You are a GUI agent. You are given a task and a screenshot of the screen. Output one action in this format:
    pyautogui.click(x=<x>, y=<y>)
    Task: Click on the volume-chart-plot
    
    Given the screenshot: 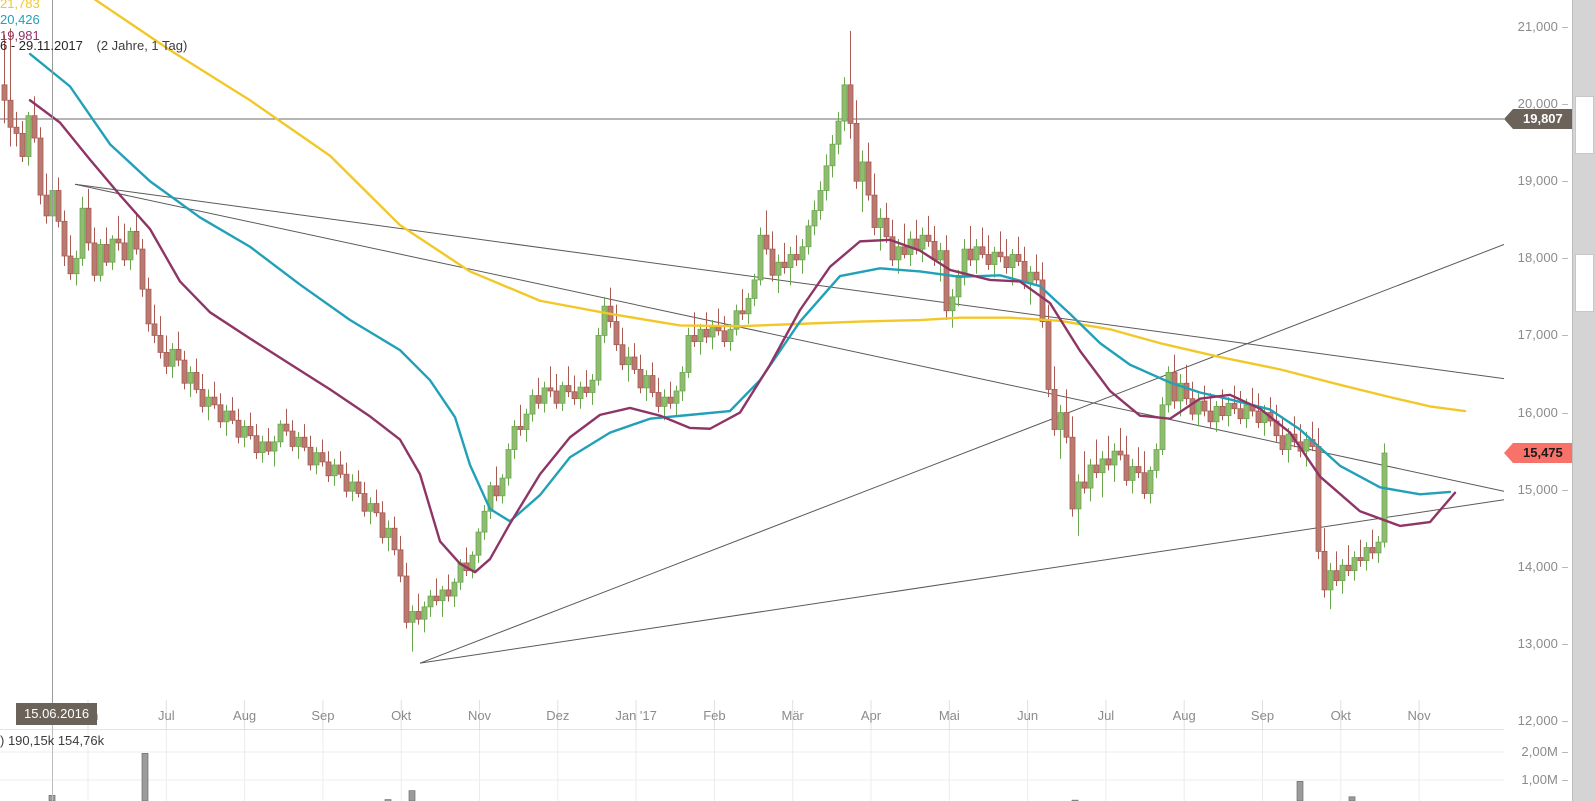 What is the action you would take?
    pyautogui.click(x=752, y=765)
    